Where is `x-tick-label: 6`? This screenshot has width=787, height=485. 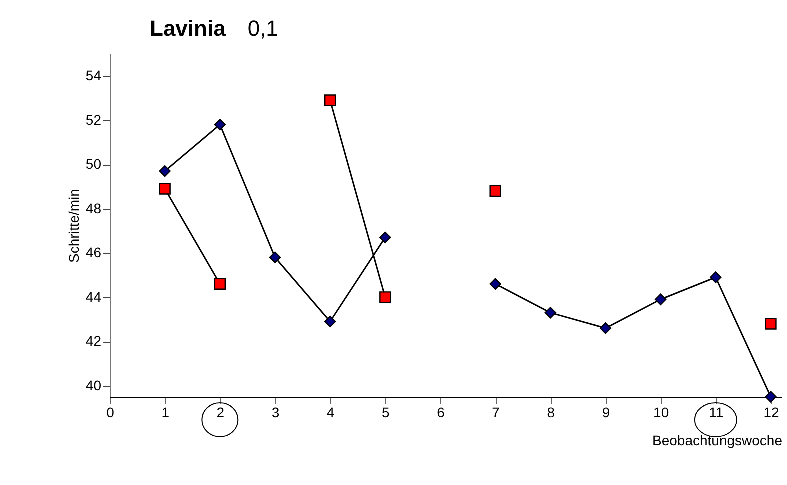 x-tick-label: 6 is located at coordinates (441, 412).